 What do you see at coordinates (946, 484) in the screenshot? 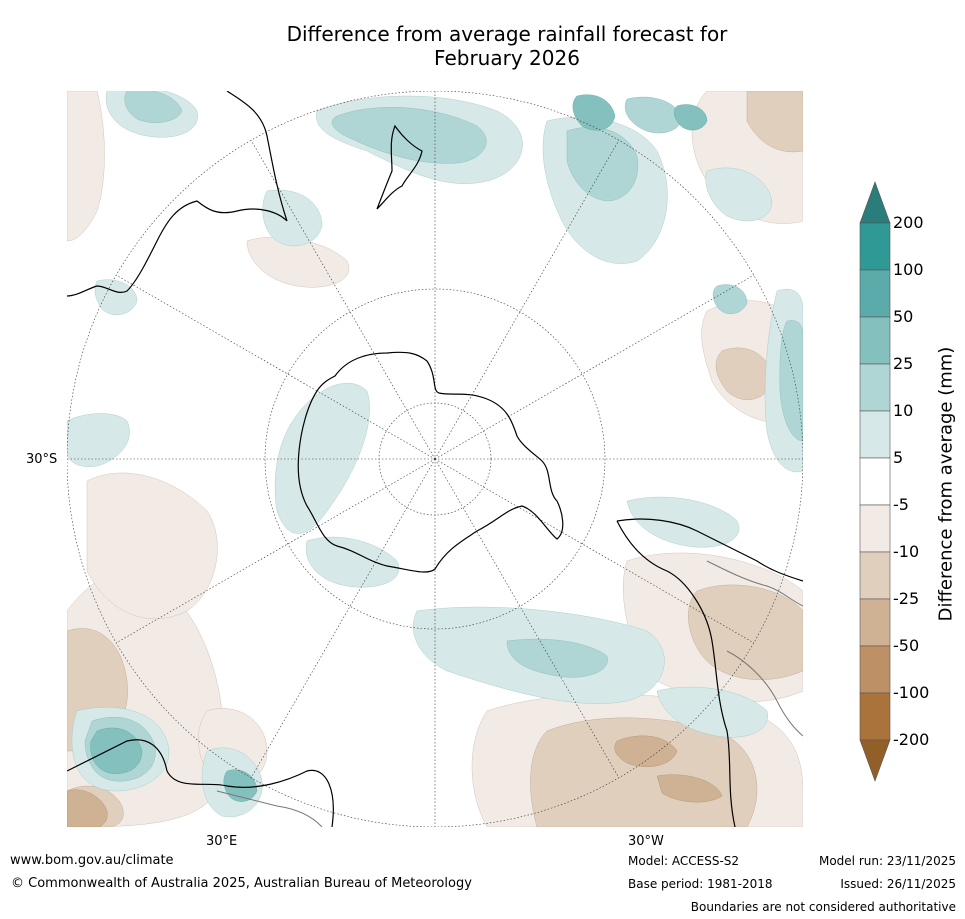
I see `colorbar-label: Difference from average (mm)` at bounding box center [946, 484].